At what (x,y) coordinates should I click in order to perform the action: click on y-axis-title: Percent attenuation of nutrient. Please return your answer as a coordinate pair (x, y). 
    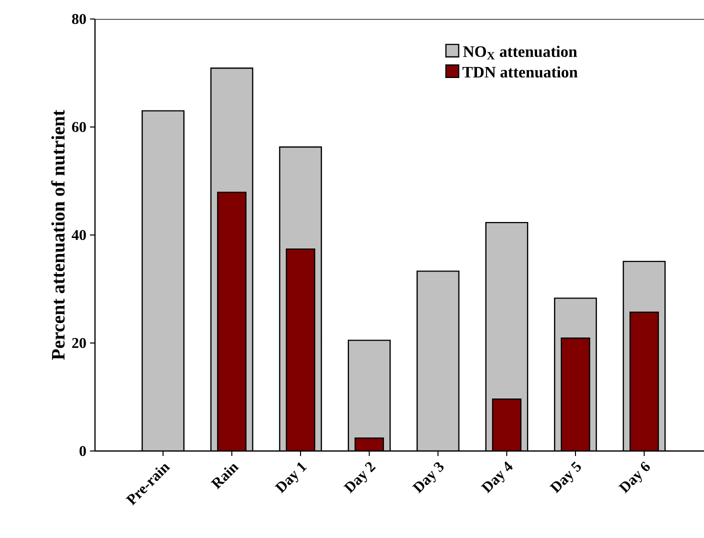
    Looking at the image, I should click on (58, 235).